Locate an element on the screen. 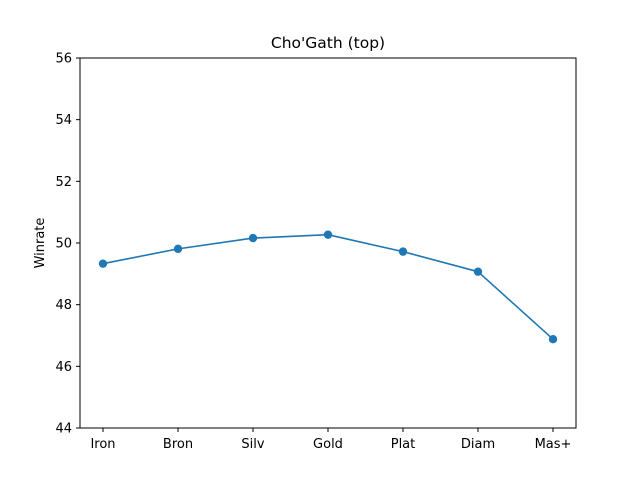 The image size is (640, 480). x-tick-label: Diam is located at coordinates (478, 444).